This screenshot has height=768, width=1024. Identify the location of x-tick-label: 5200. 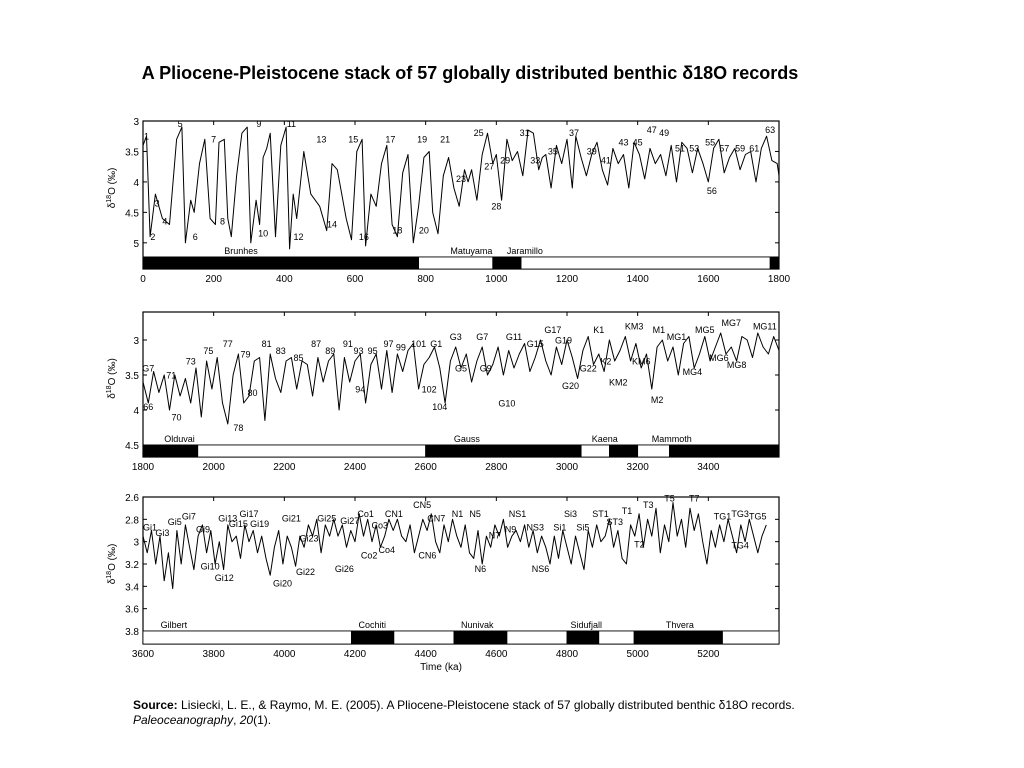
(708, 654).